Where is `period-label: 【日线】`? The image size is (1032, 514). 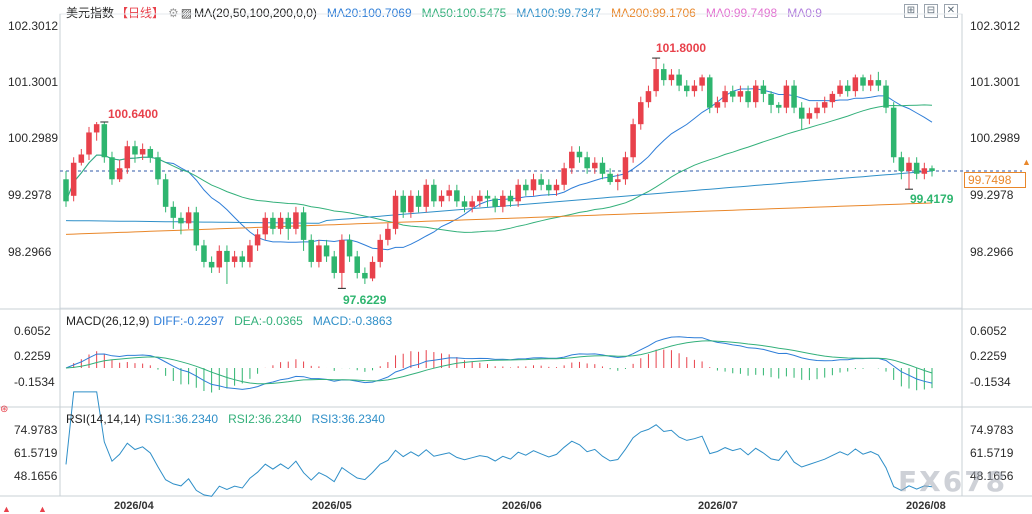 period-label: 【日线】 is located at coordinates (140, 13).